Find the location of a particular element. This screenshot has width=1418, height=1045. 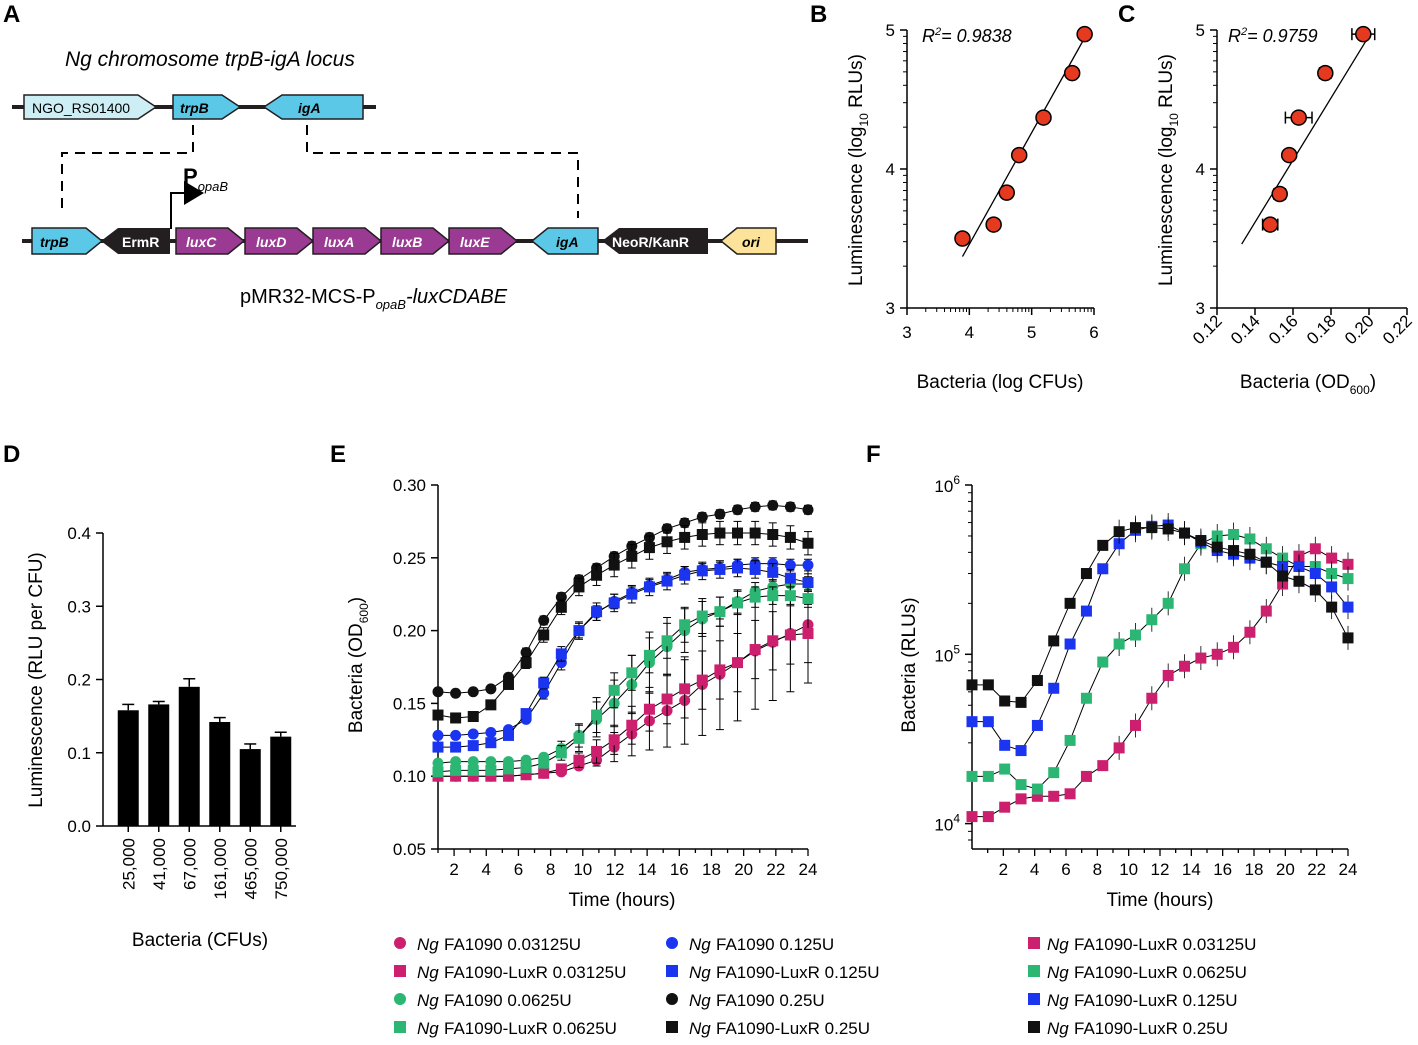

chart-d-ytick-label: 0.0 is located at coordinates (79, 826).